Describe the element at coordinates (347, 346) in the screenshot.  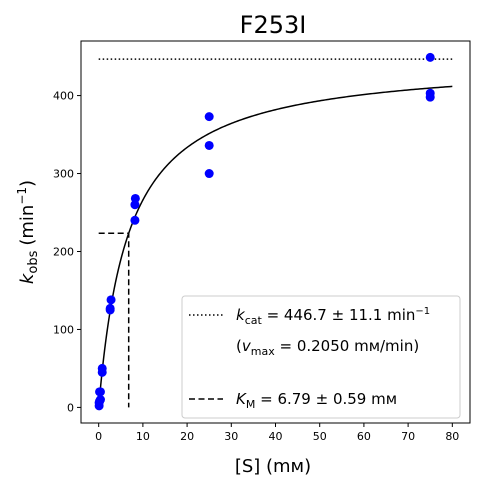
I see `legend-vmax-value: = 0.2050 mм/min)` at that location.